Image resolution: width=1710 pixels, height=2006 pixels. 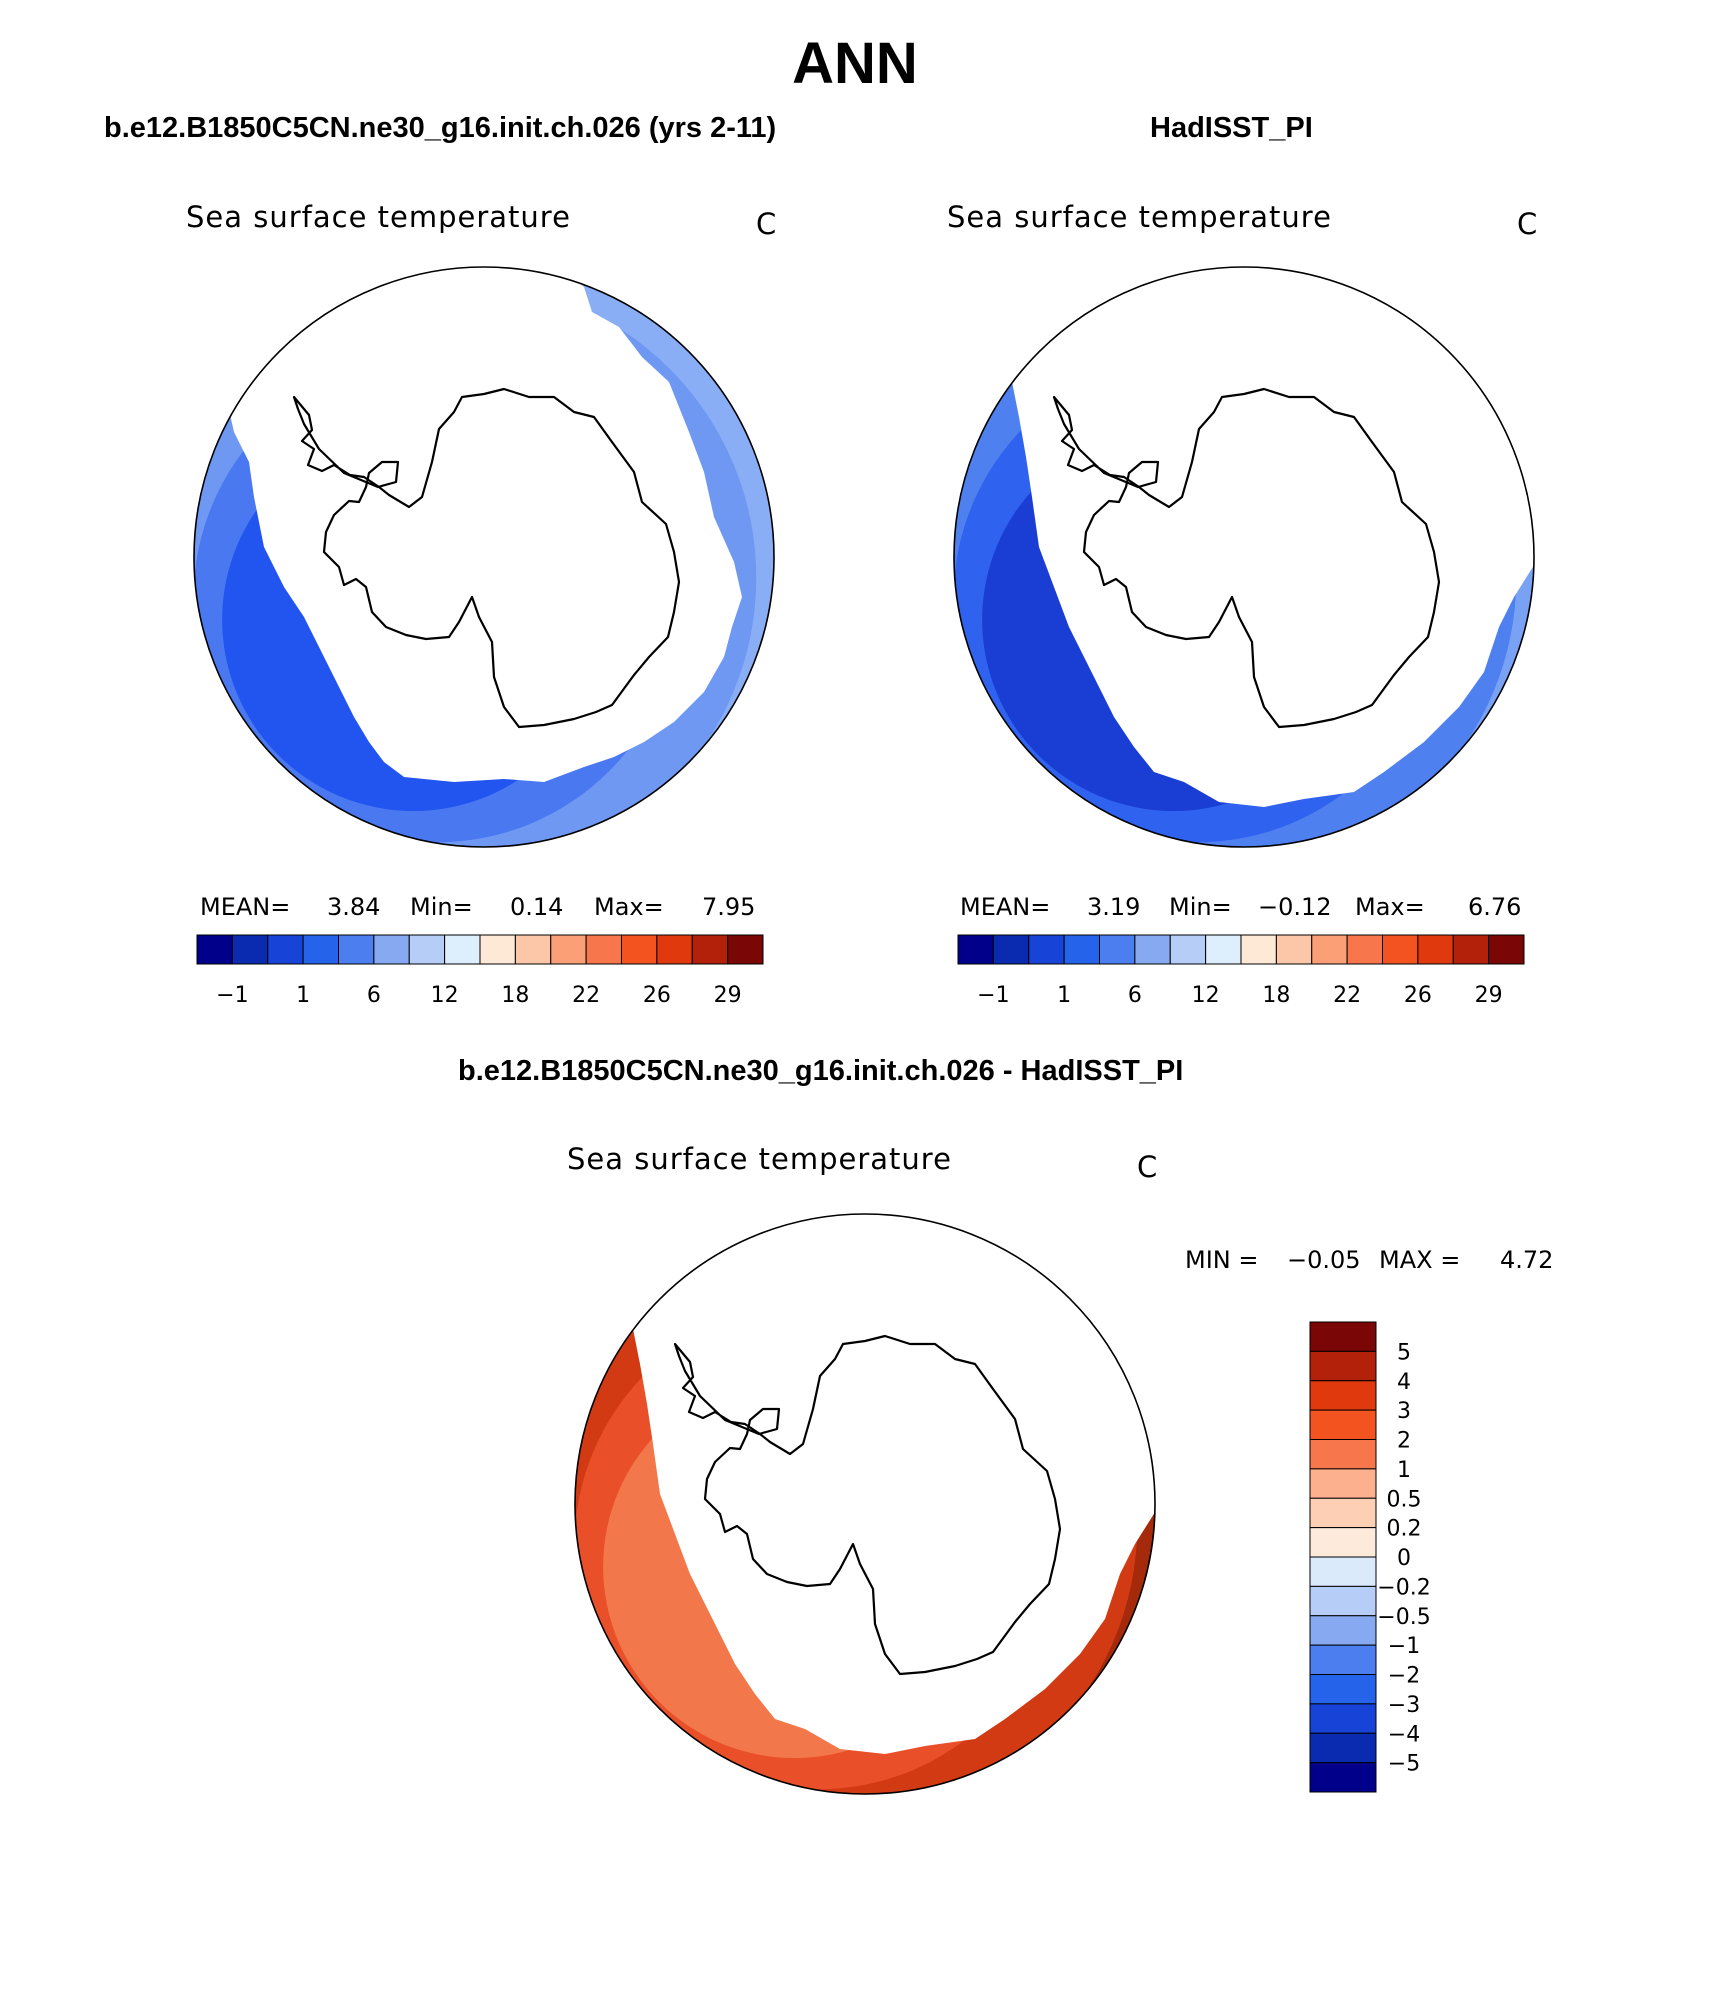 I want to click on colorbar-3-tick-label: 4, so click(x=1404, y=1382).